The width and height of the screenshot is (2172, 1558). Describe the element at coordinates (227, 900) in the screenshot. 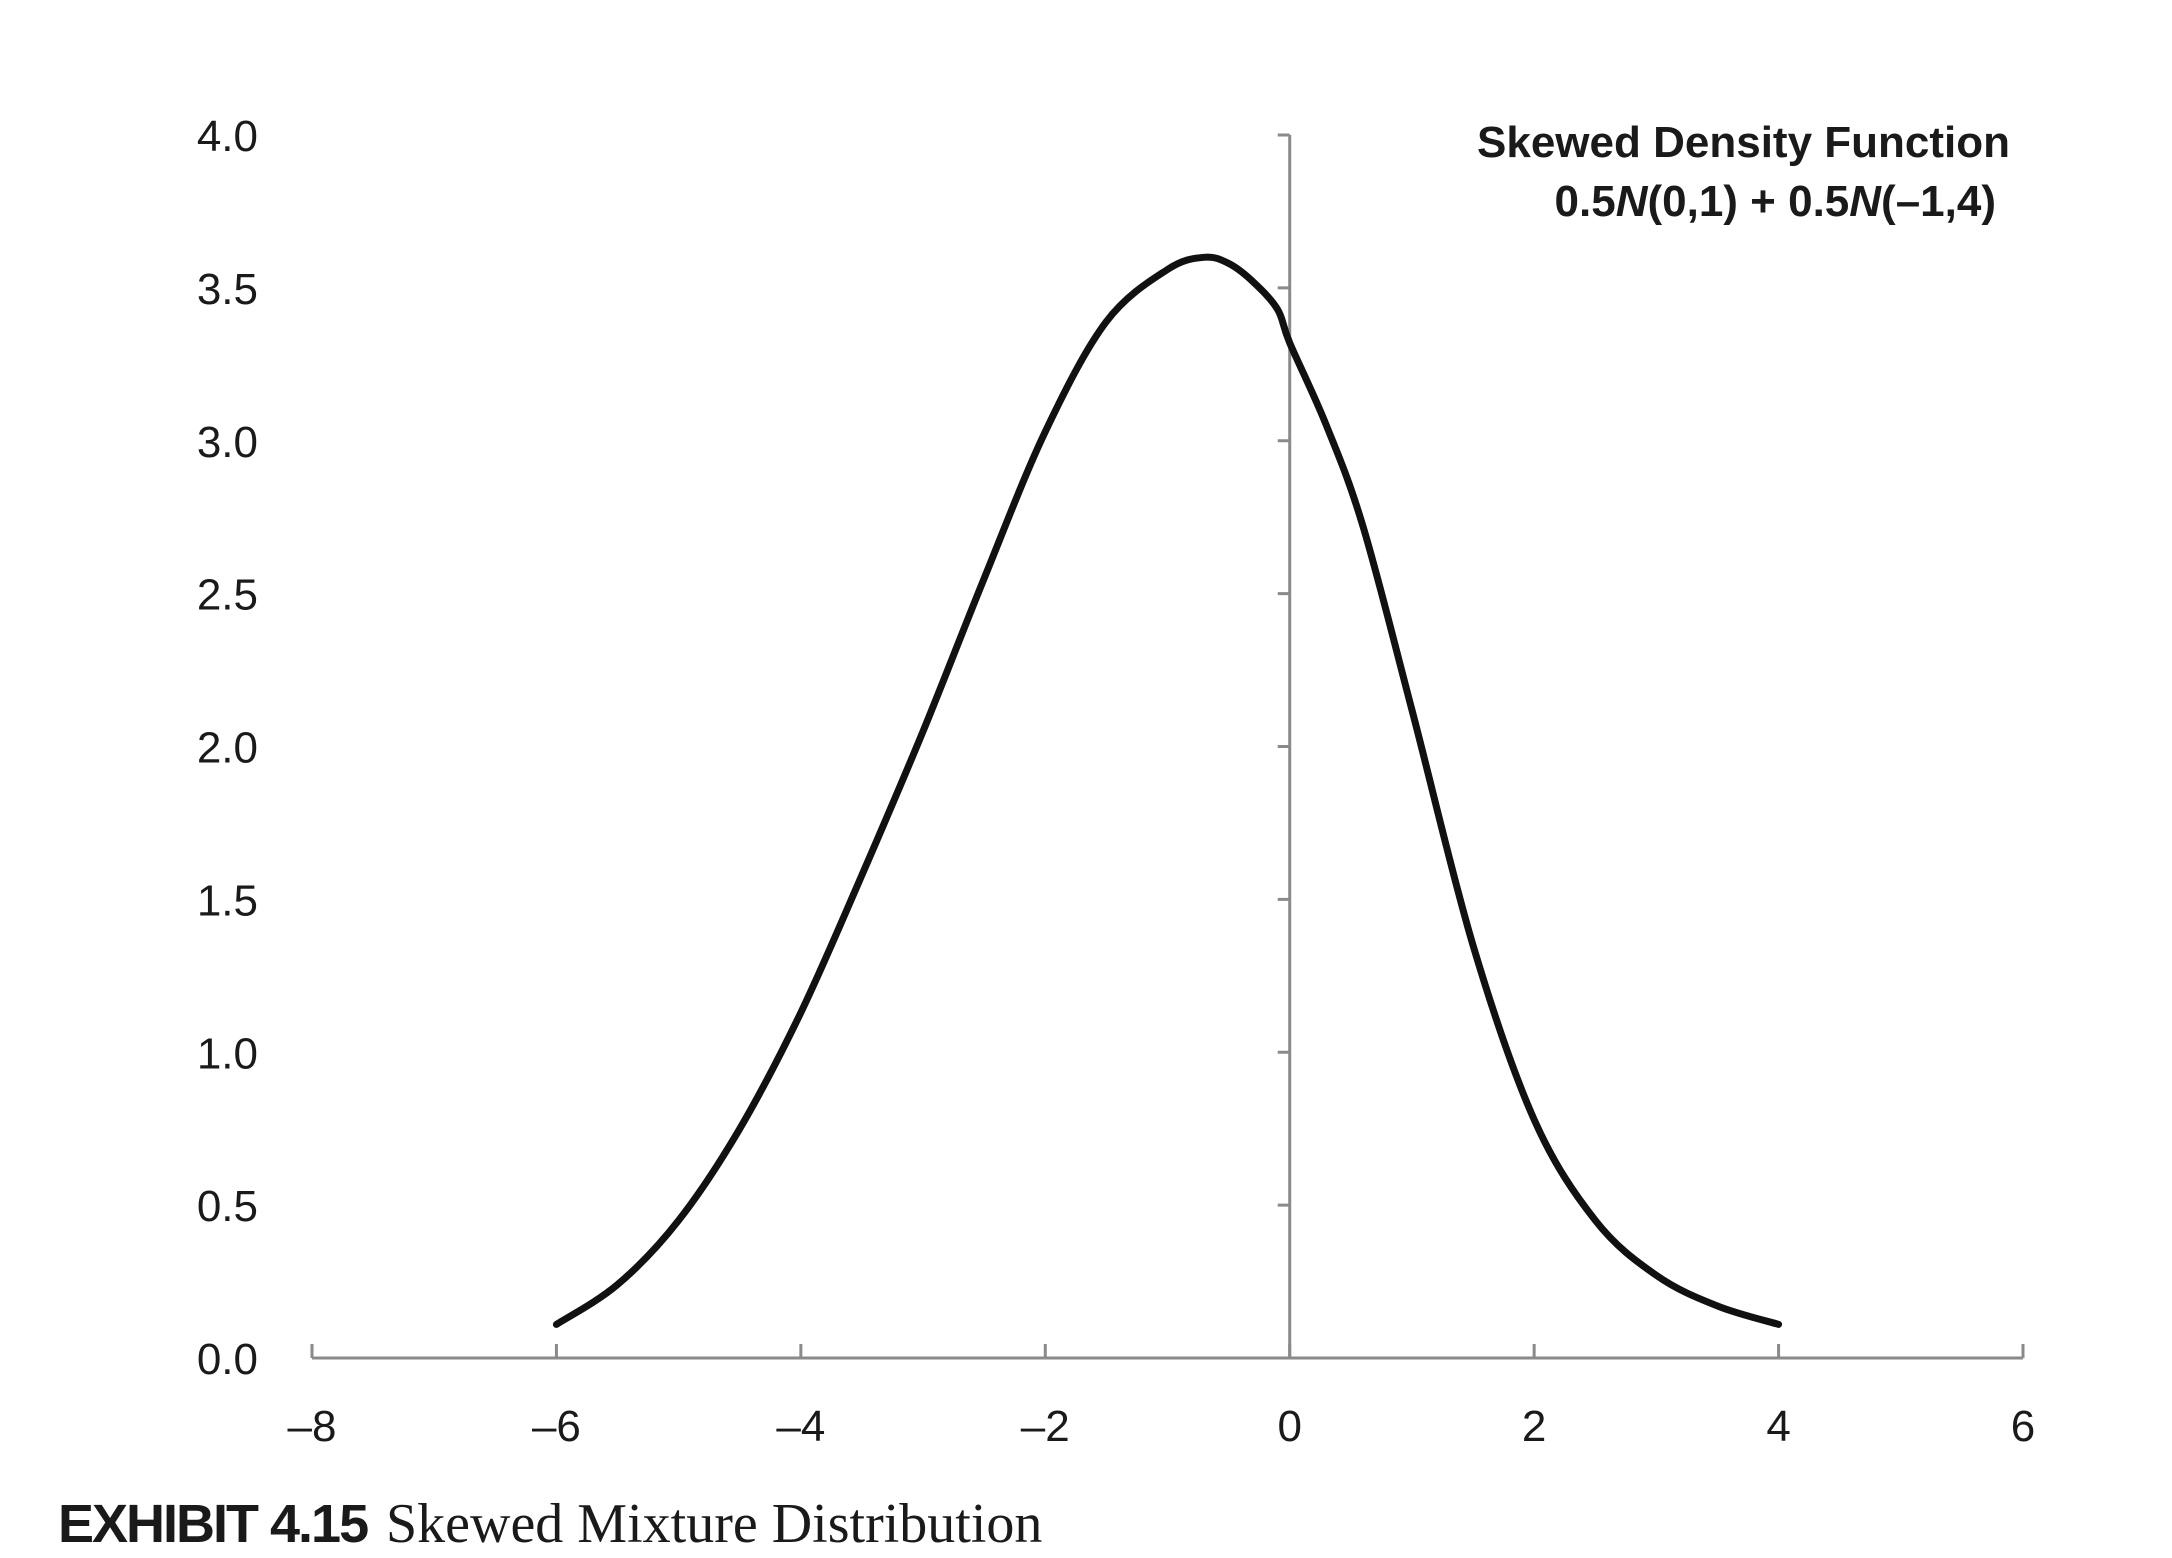

I see `y-tick-label: 1.5` at that location.